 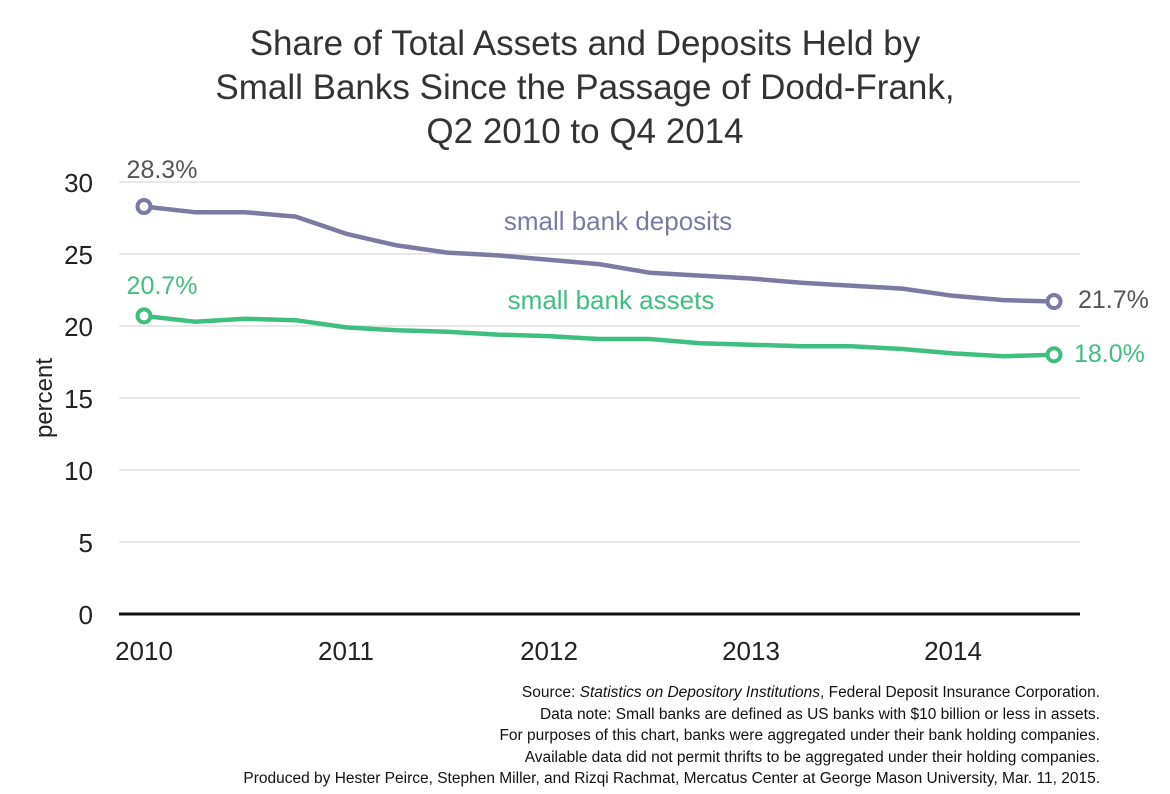 I want to click on x-tick-label: 2013, so click(x=751, y=651).